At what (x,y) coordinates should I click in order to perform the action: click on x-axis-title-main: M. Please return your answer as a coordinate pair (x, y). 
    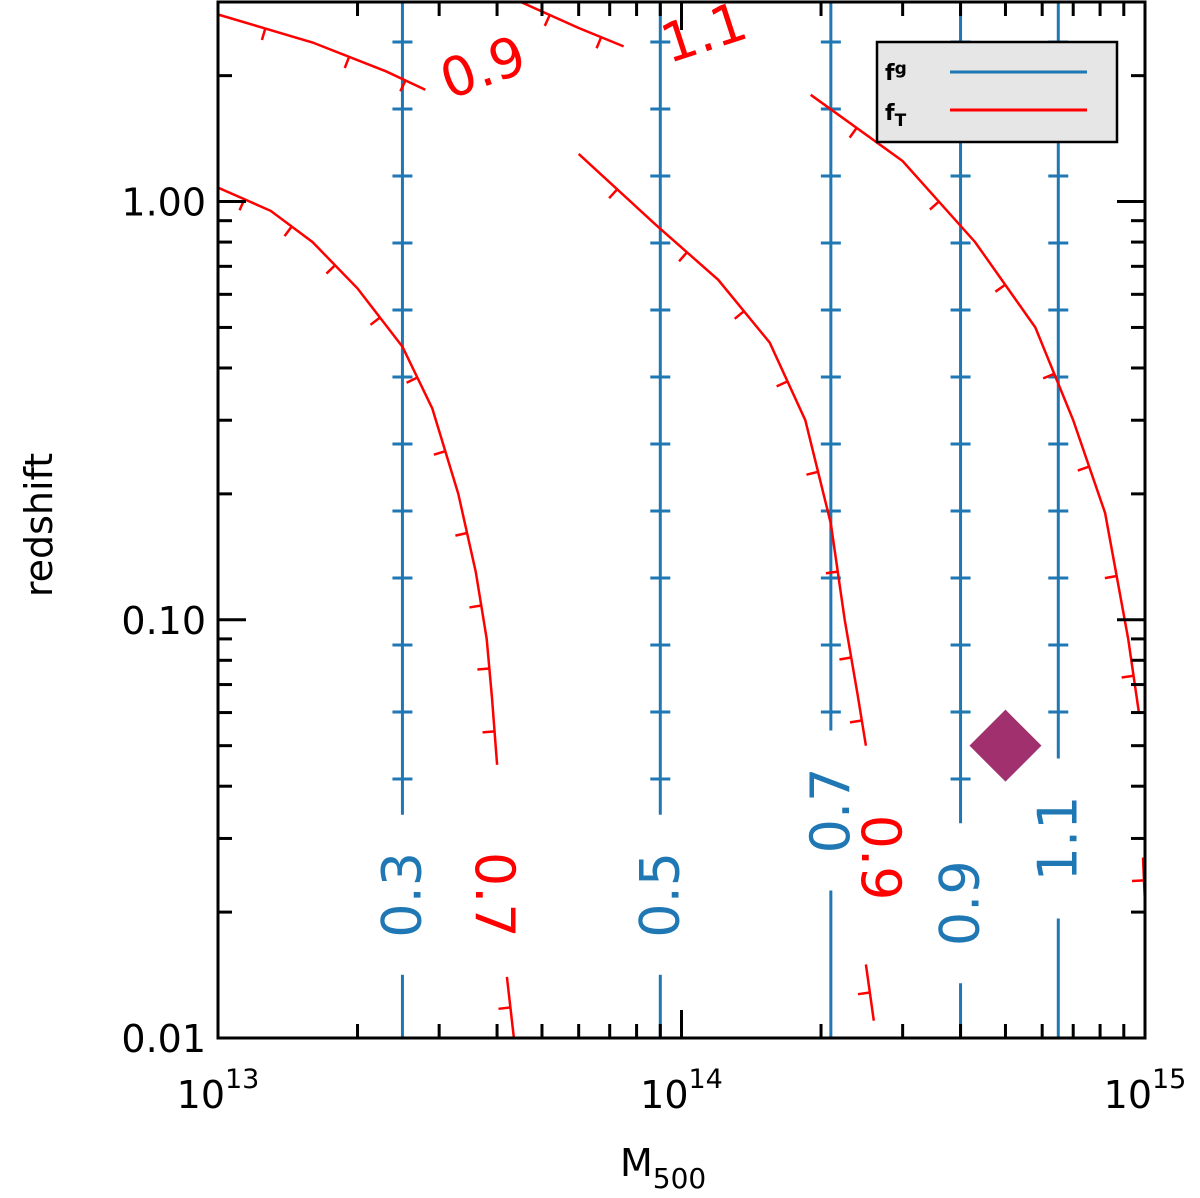
    Looking at the image, I should click on (636, 1163).